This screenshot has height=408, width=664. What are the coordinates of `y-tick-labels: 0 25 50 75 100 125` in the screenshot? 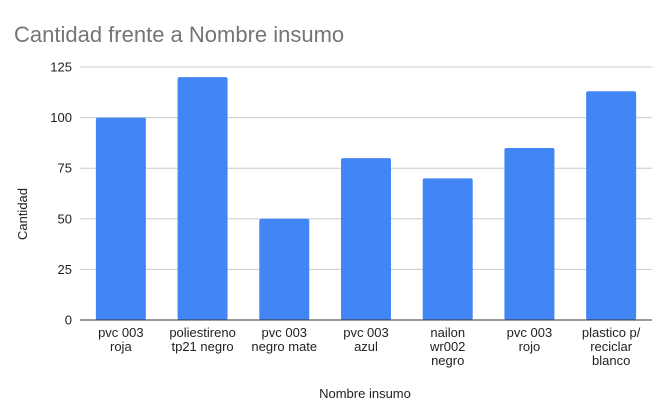 It's located at (61, 194).